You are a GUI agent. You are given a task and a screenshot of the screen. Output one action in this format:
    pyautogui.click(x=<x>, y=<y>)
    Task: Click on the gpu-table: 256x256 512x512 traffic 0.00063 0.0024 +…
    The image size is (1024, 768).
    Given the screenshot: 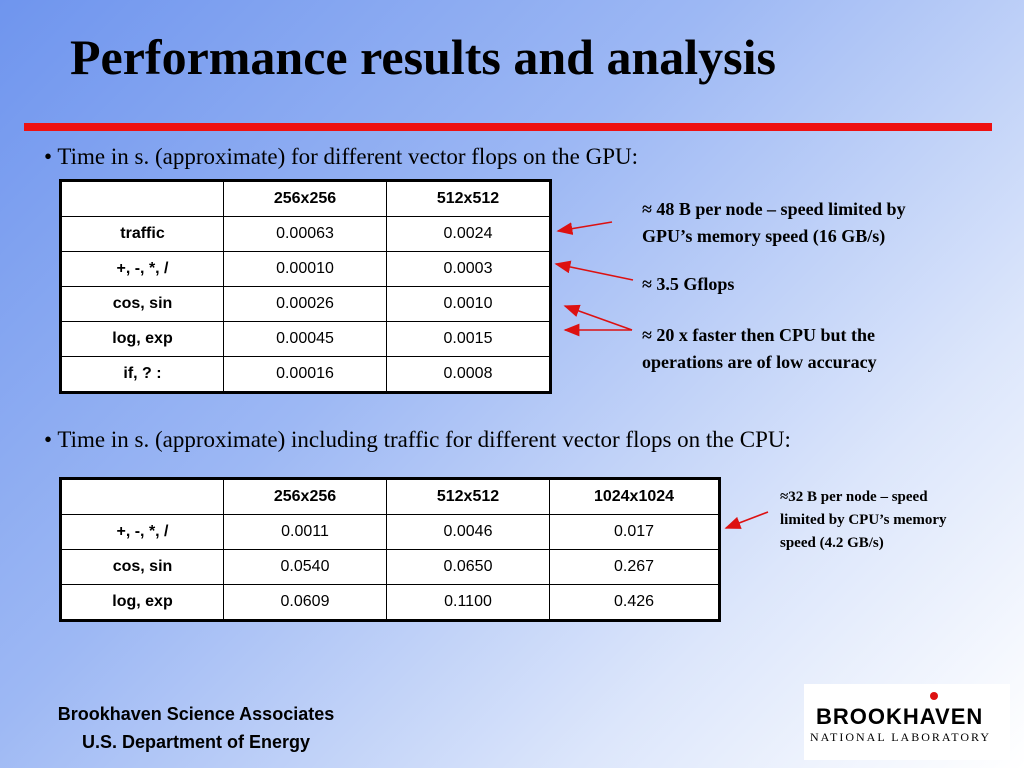 What is the action you would take?
    pyautogui.click(x=305, y=286)
    